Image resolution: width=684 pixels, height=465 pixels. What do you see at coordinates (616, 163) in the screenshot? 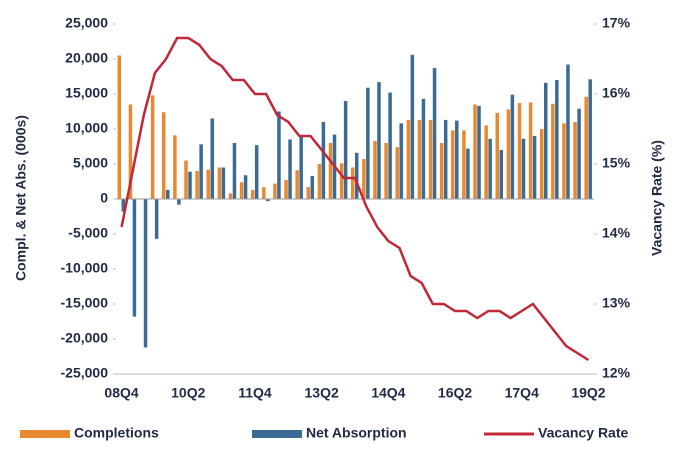
I see `y2-tick-label: 15%` at bounding box center [616, 163].